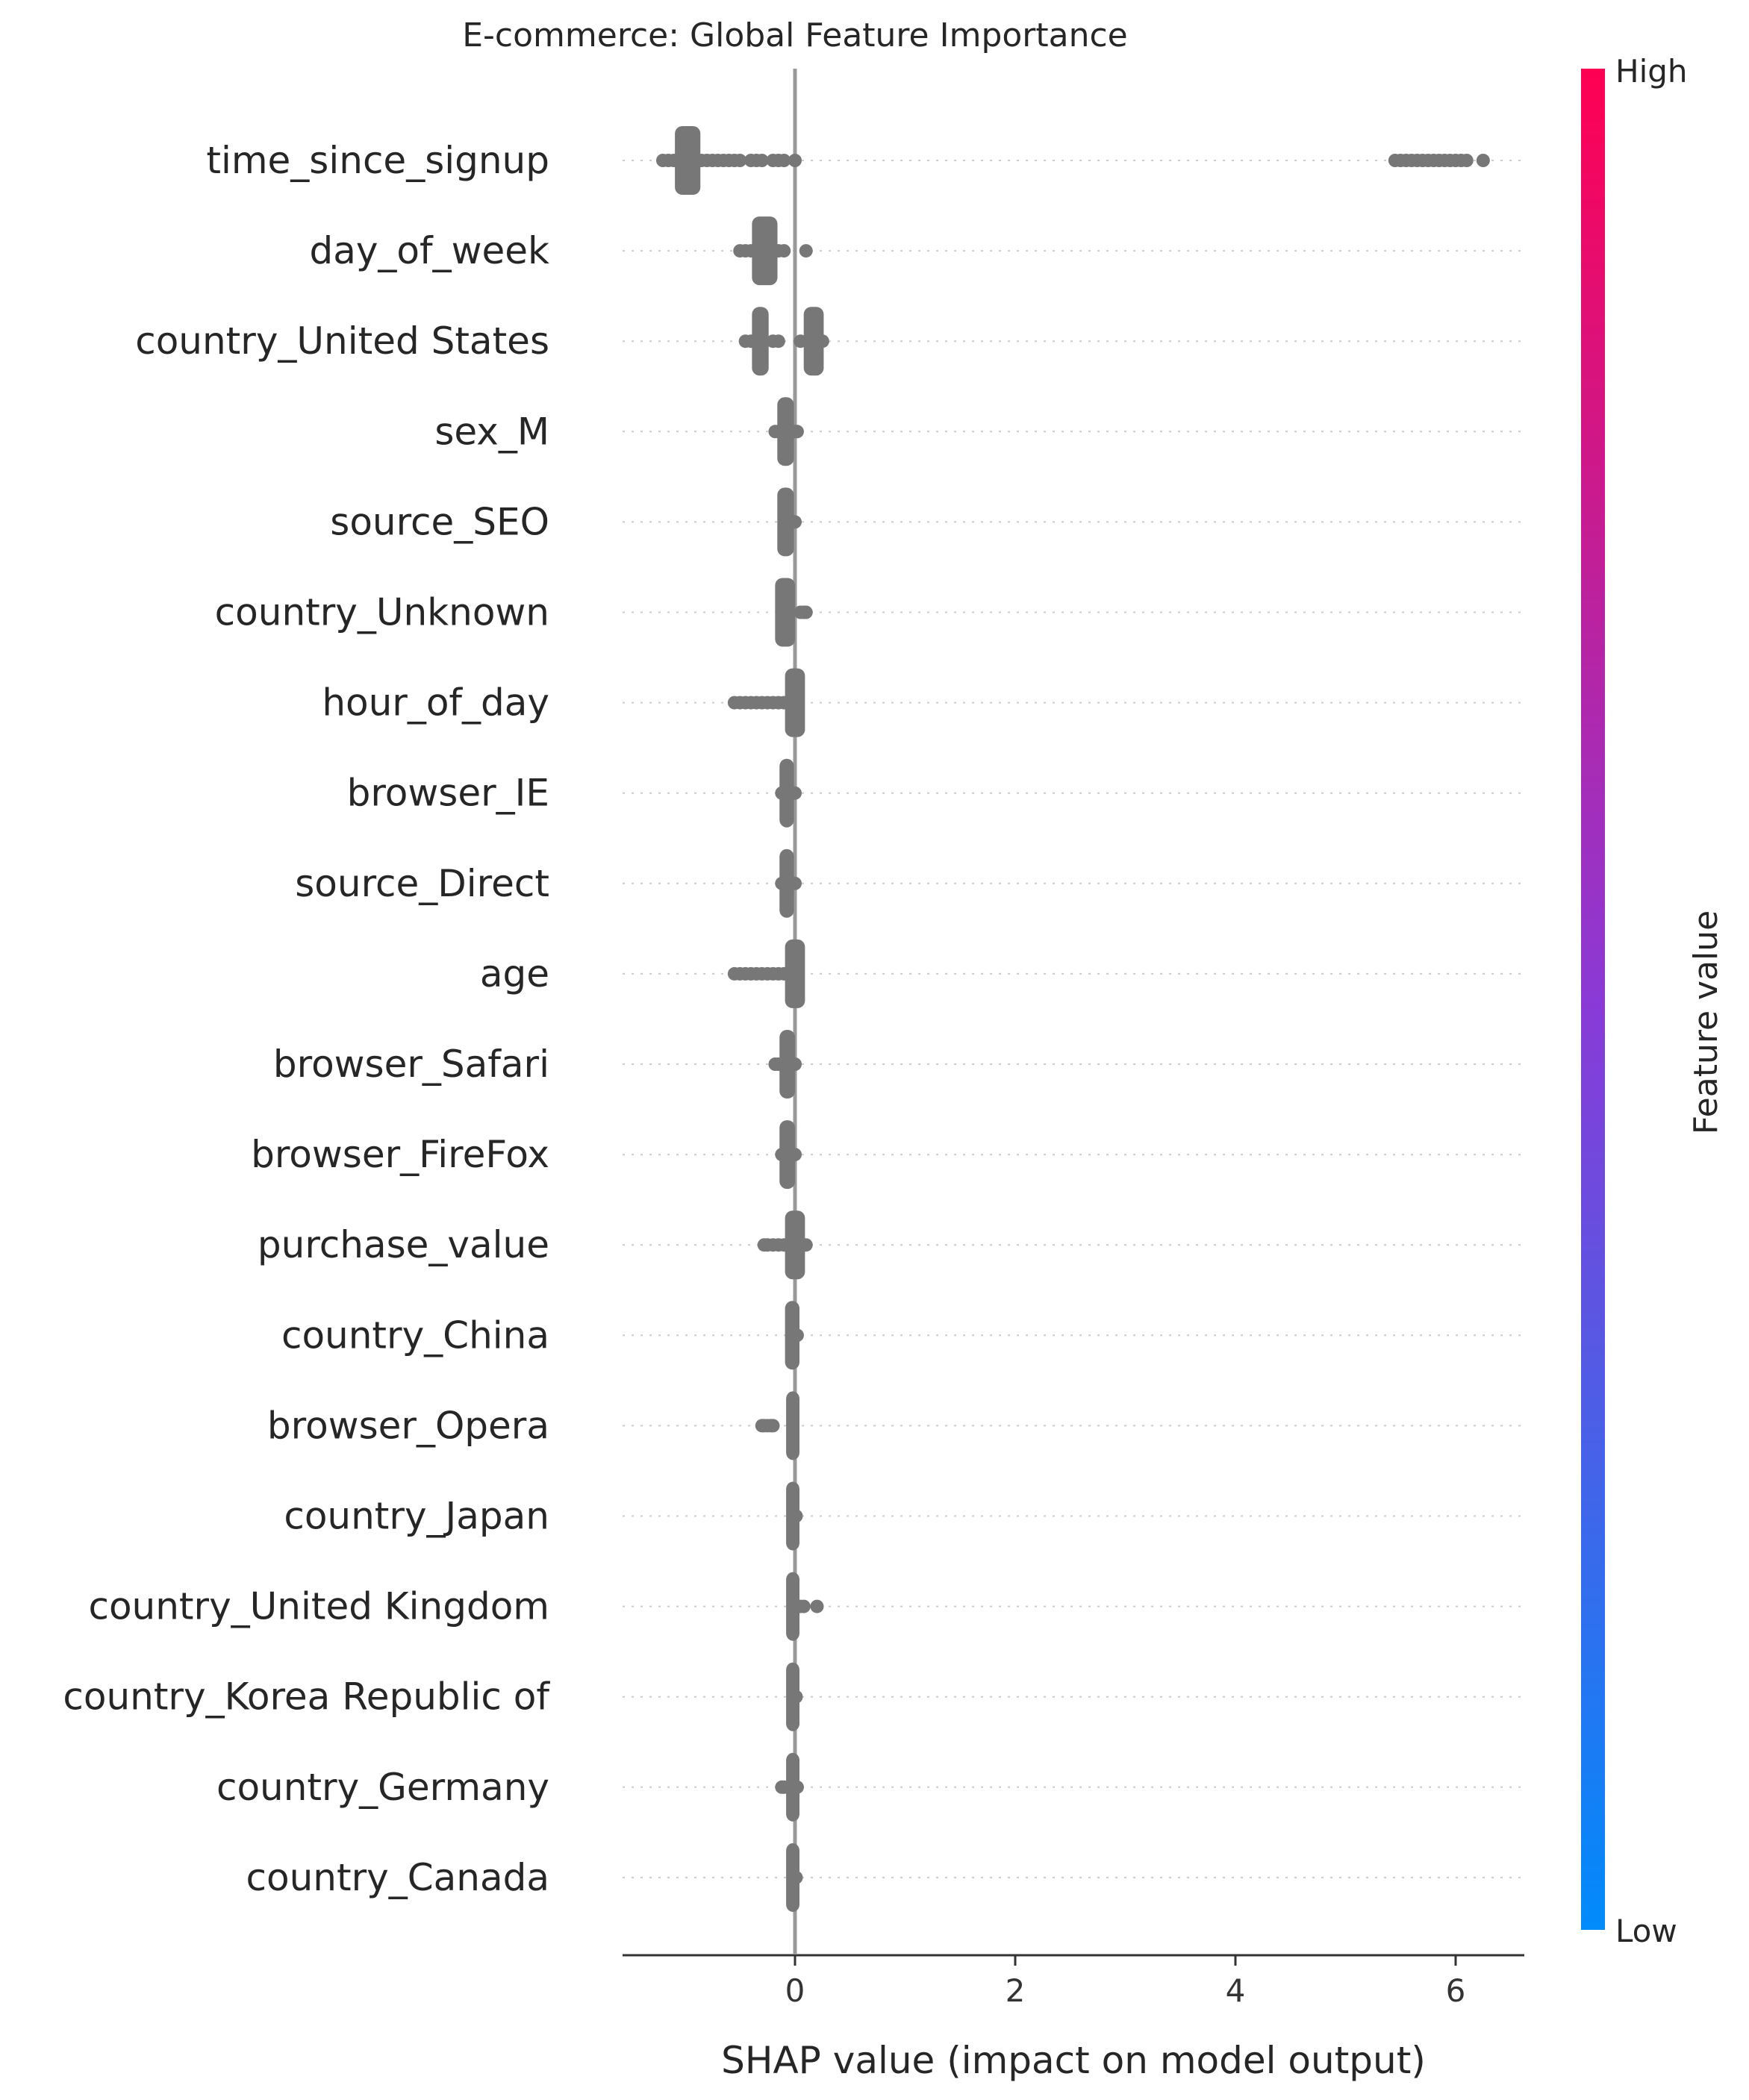 This screenshot has width=1749, height=2100. Describe the element at coordinates (1653, 1001) in the screenshot. I see `colorbar: High Low Feature value` at that location.